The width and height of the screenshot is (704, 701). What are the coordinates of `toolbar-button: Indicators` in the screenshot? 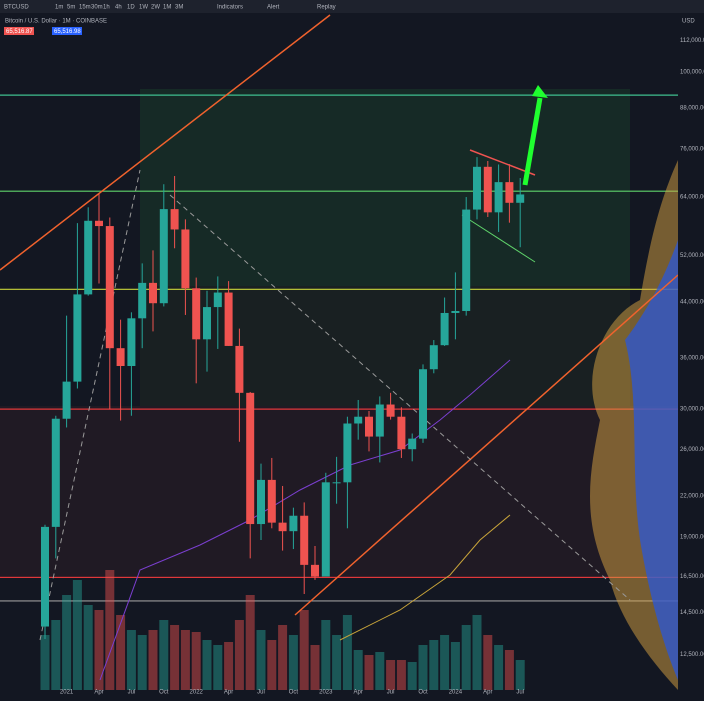 It's located at (230, 8).